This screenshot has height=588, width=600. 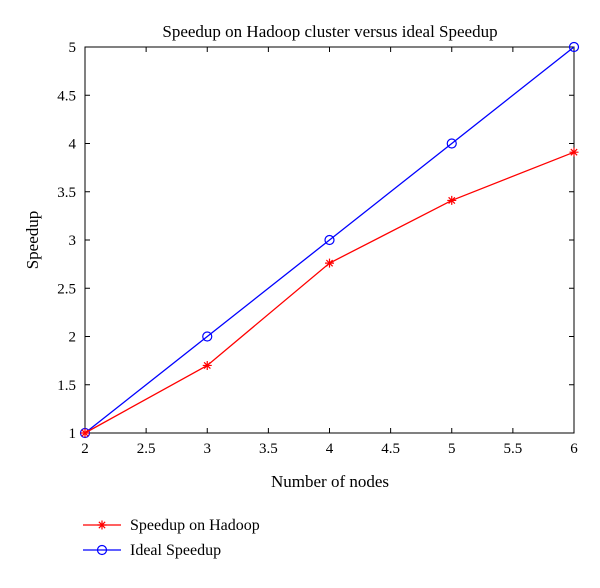 I want to click on legend-label-ideal-speedup: Ideal Speedup, so click(x=175, y=550).